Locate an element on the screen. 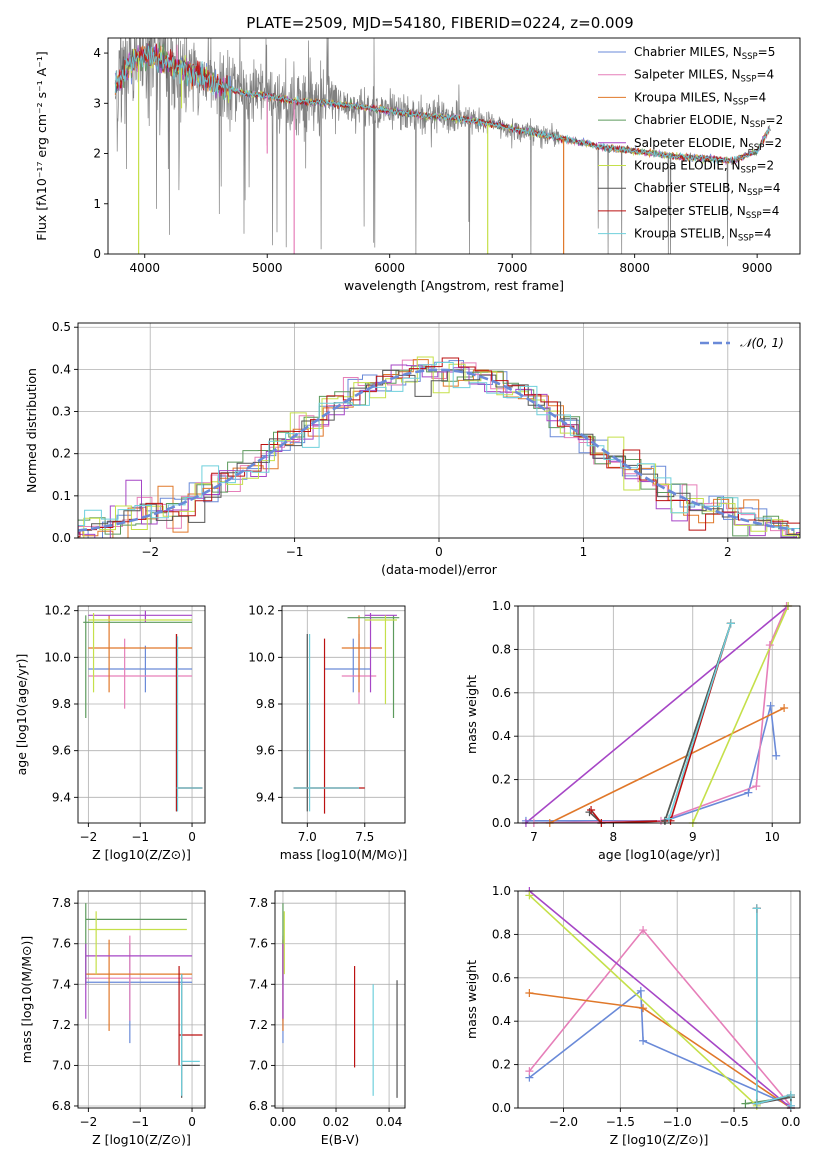  massweight-vs-age-xlabel: age [log10(age/yr)] is located at coordinates (659, 854).